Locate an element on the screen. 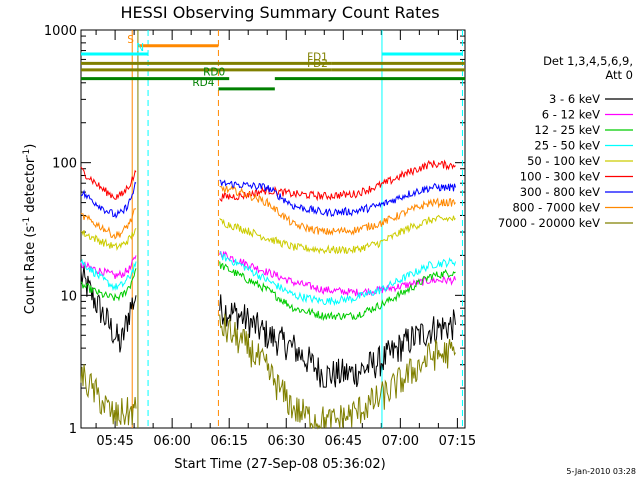 The width and height of the screenshot is (640, 480). legend-item-label: 100 - 300 keV is located at coordinates (560, 177).